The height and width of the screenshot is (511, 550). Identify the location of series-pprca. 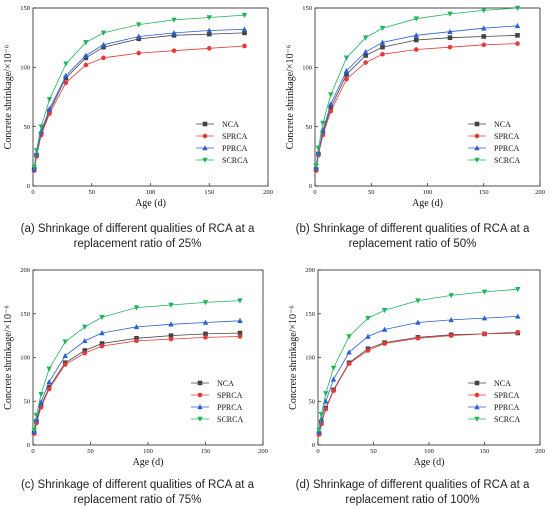
(137, 376).